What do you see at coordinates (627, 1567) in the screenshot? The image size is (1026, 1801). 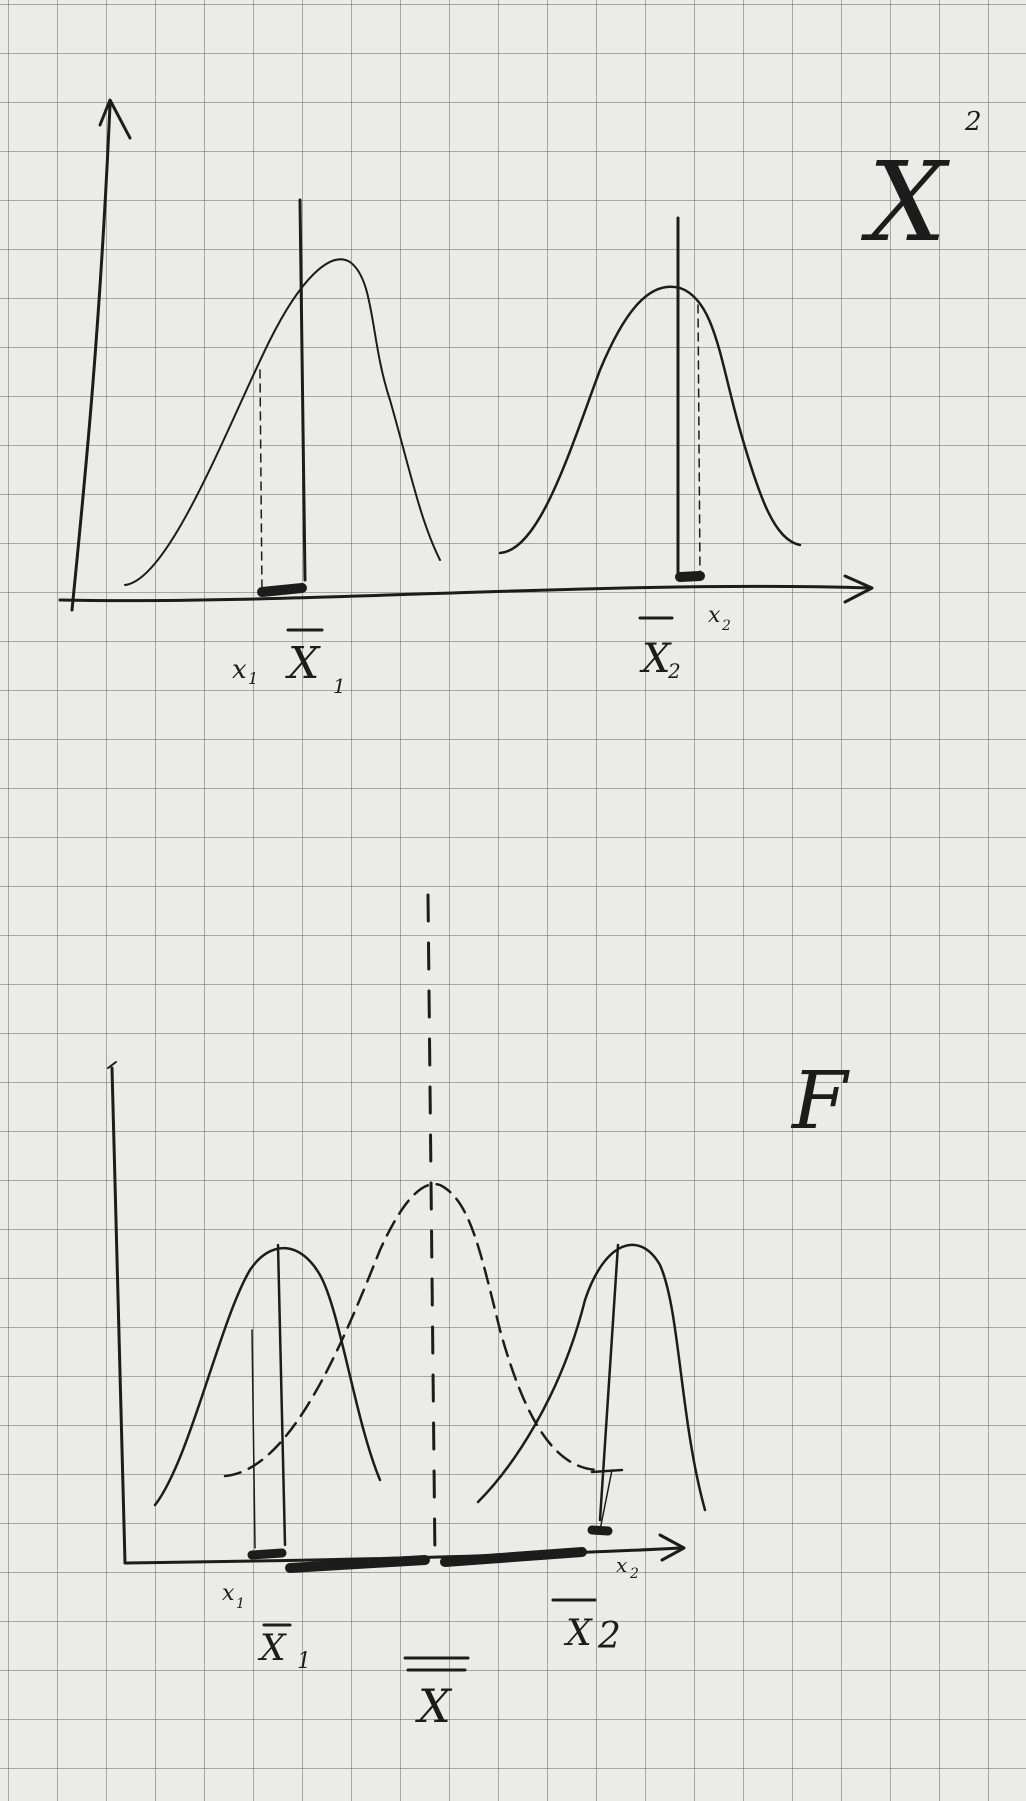 I see `bottom-label-x2-small: x 2` at bounding box center [627, 1567].